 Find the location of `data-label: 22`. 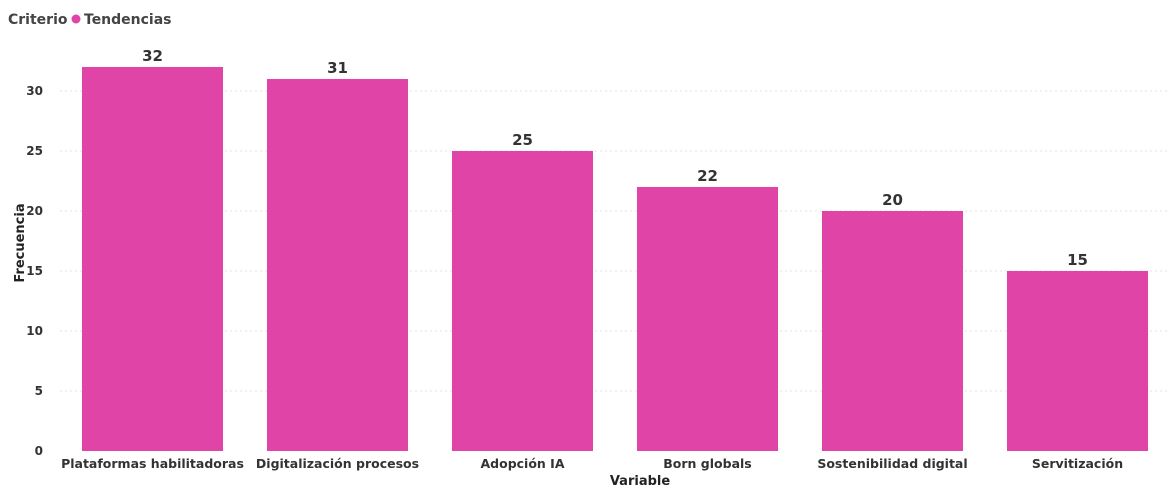

data-label: 22 is located at coordinates (707, 176).